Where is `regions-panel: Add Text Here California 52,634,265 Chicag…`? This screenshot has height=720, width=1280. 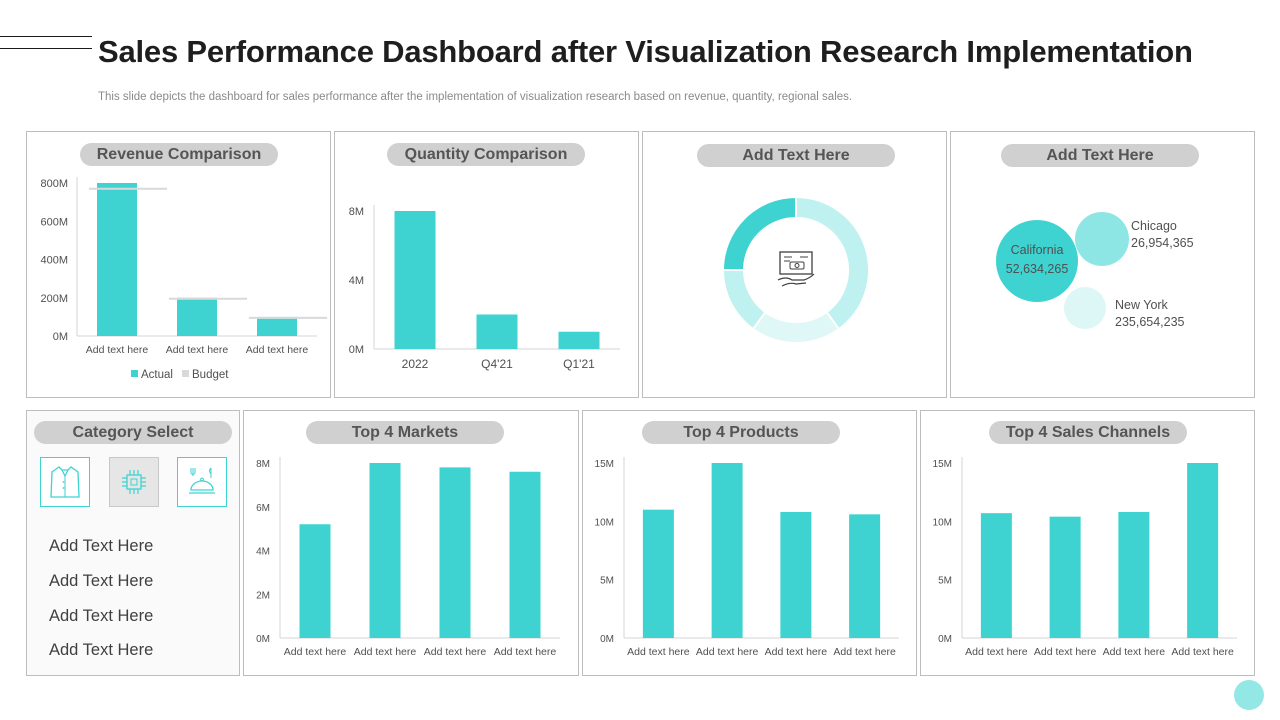
regions-panel: Add Text Here California 52,634,265 Chicag… is located at coordinates (1102, 264).